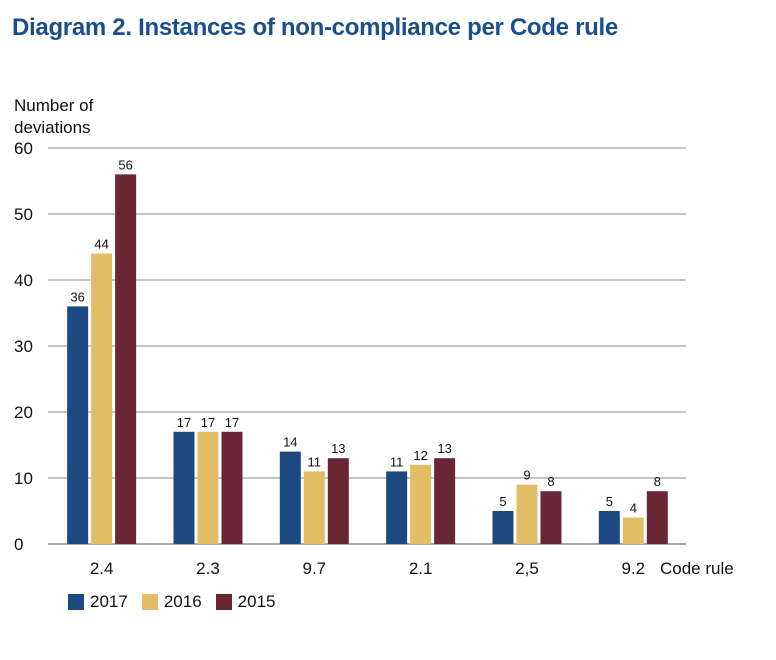  I want to click on y-tick-label-60: 60, so click(23, 148).